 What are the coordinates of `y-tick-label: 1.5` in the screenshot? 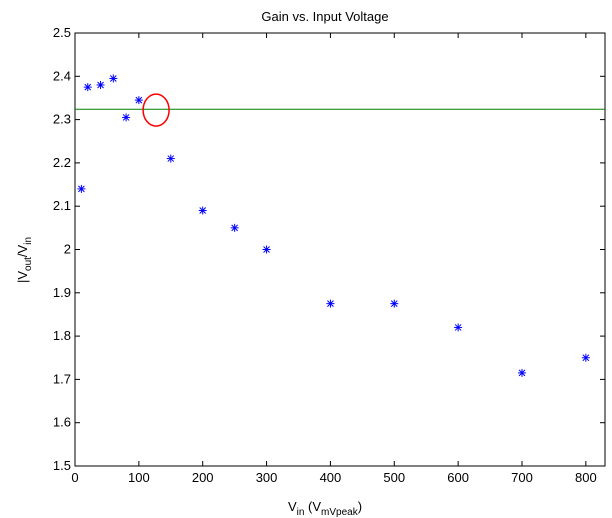 It's located at (62, 465).